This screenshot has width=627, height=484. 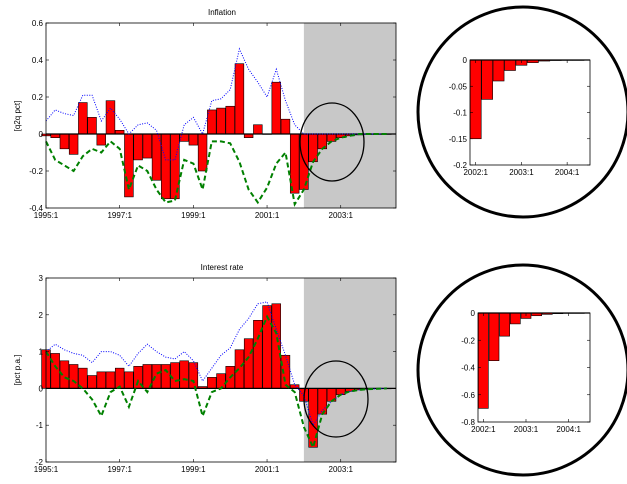 What do you see at coordinates (46, 469) in the screenshot?
I see `interest-rate-xtick-label: 1995:1` at bounding box center [46, 469].